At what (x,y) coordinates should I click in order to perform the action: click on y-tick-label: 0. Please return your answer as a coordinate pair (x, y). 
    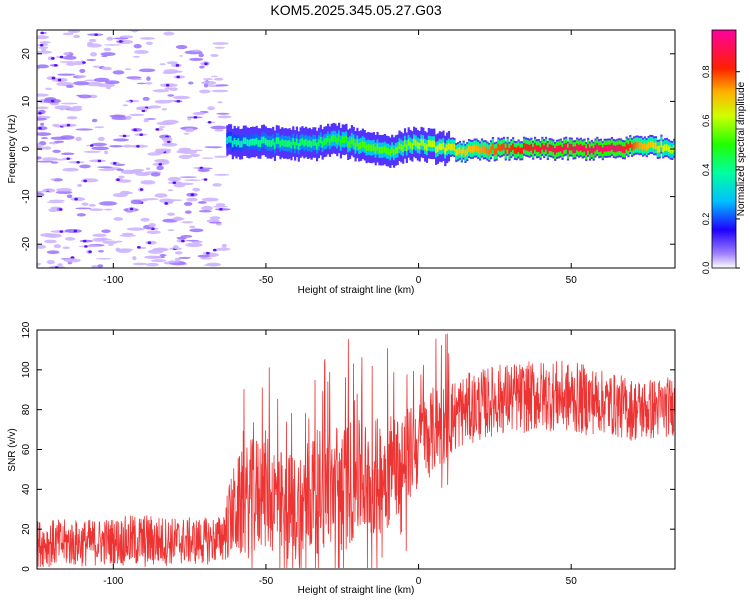
    Looking at the image, I should click on (26, 149).